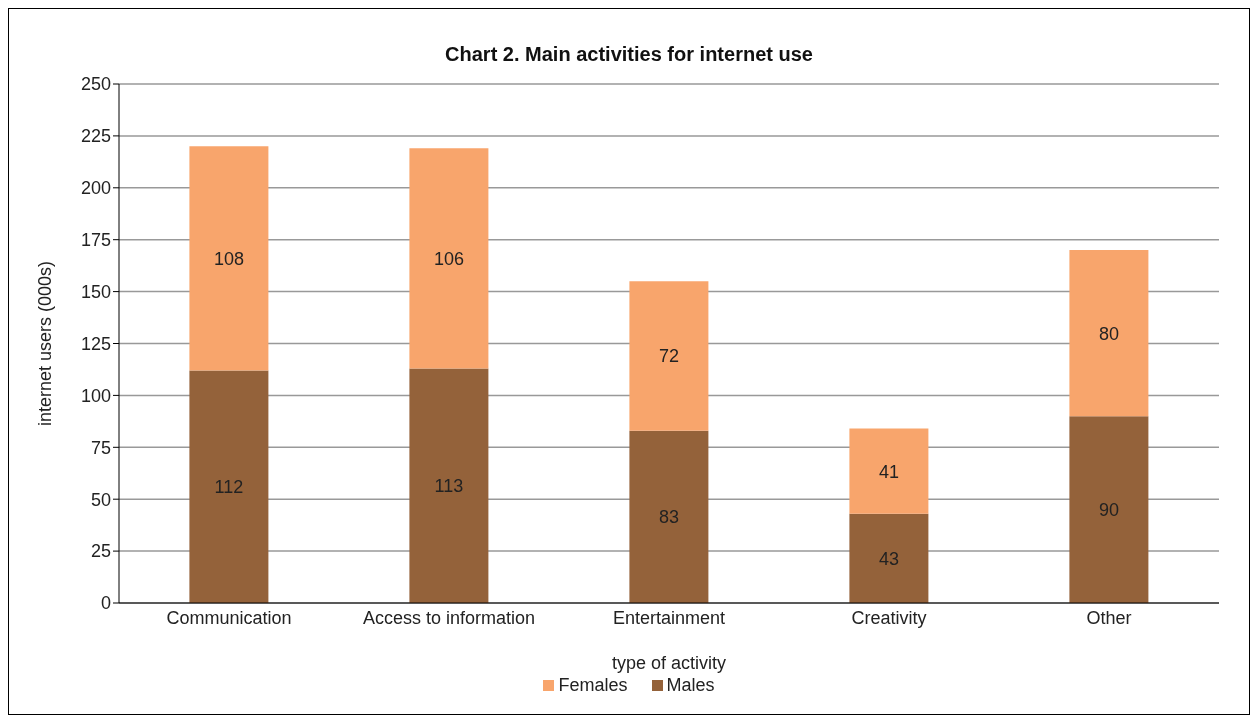 The image size is (1259, 724). I want to click on data-label: 90, so click(1108, 509).